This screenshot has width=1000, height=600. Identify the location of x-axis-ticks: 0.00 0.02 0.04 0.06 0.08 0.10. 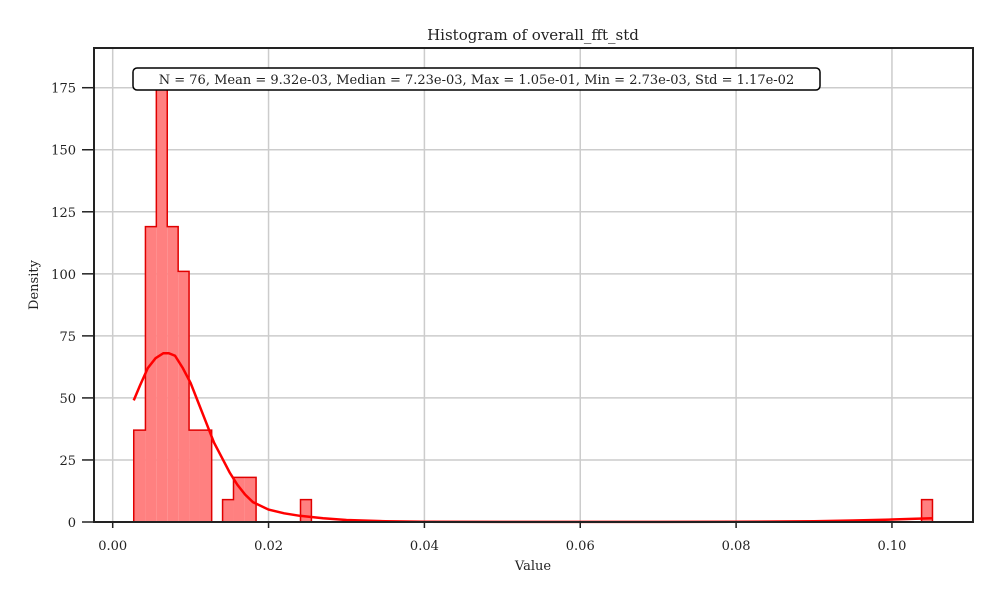
(502, 538).